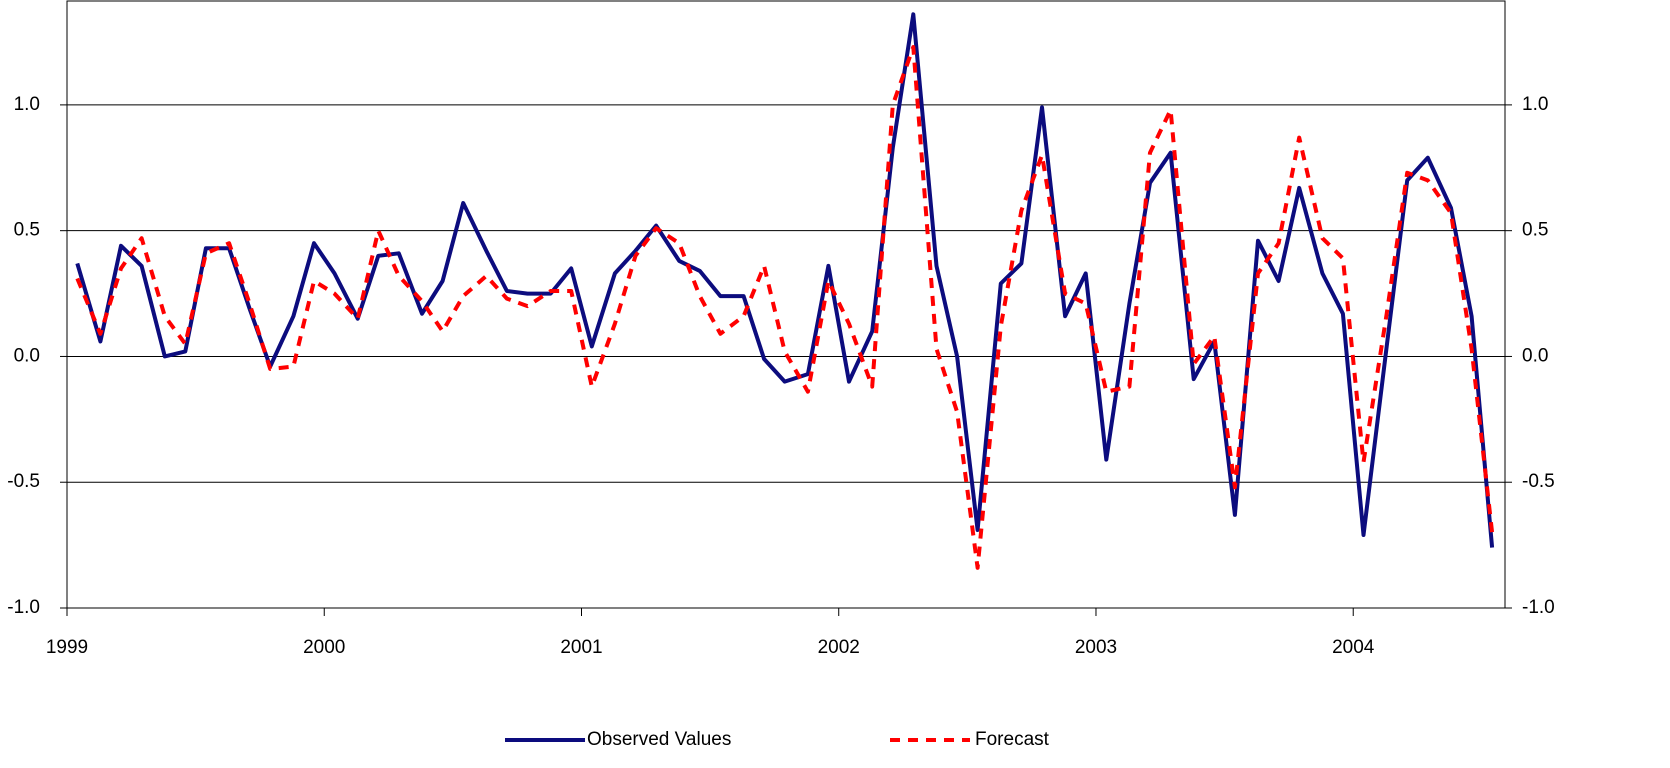 The width and height of the screenshot is (1670, 768). Describe the element at coordinates (1012, 739) in the screenshot. I see `legend-label: Forecast` at that location.